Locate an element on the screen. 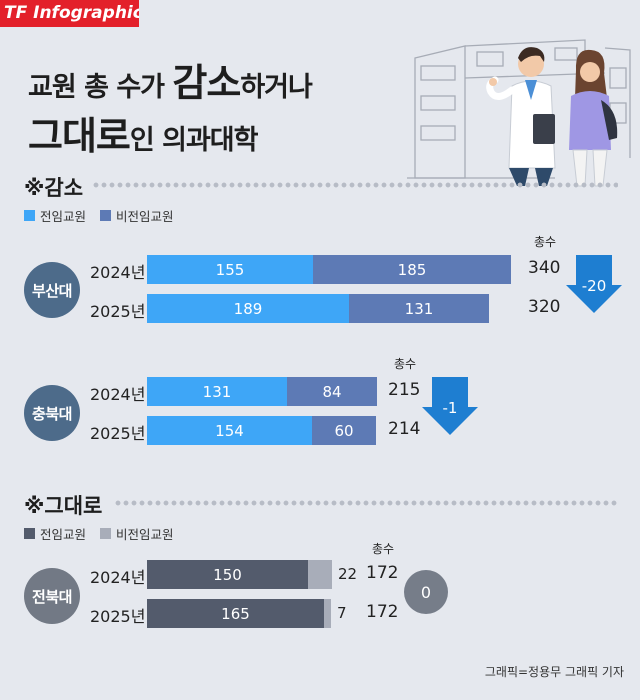  bar-segment-fulltime: 154 is located at coordinates (229, 430).